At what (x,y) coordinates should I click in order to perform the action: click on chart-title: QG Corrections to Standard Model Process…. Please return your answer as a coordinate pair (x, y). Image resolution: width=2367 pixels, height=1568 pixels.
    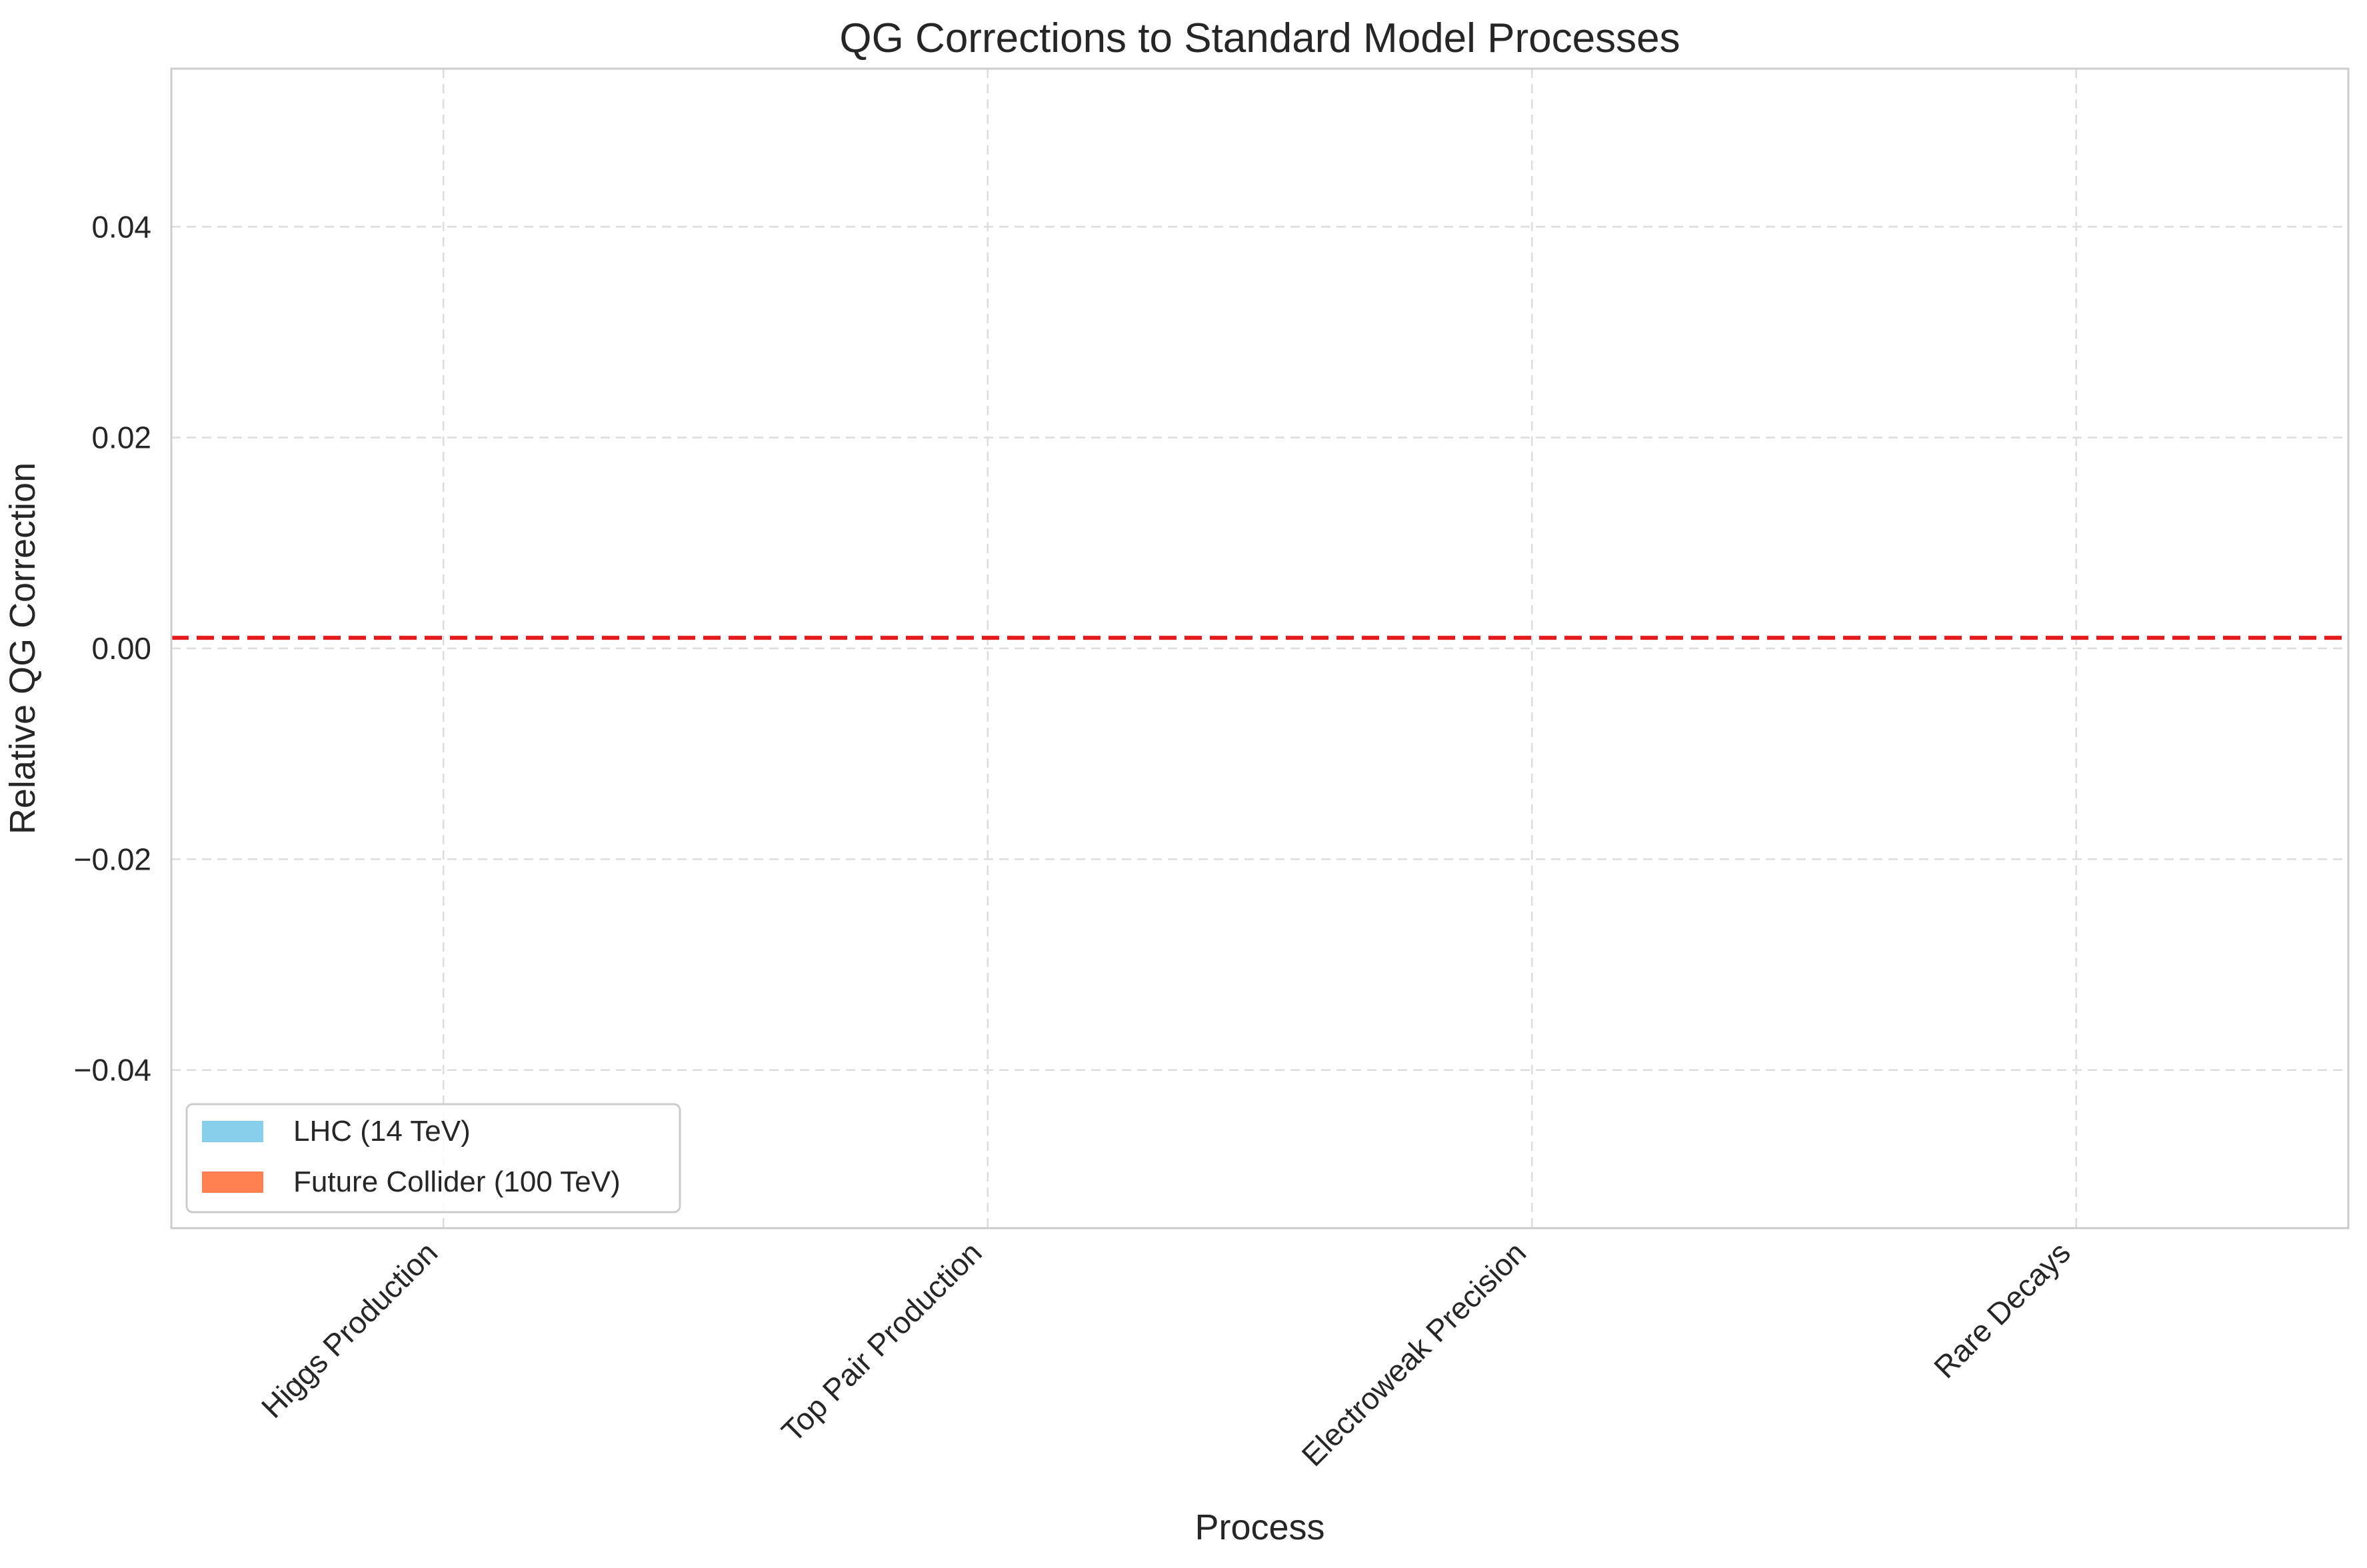
    Looking at the image, I should click on (1259, 38).